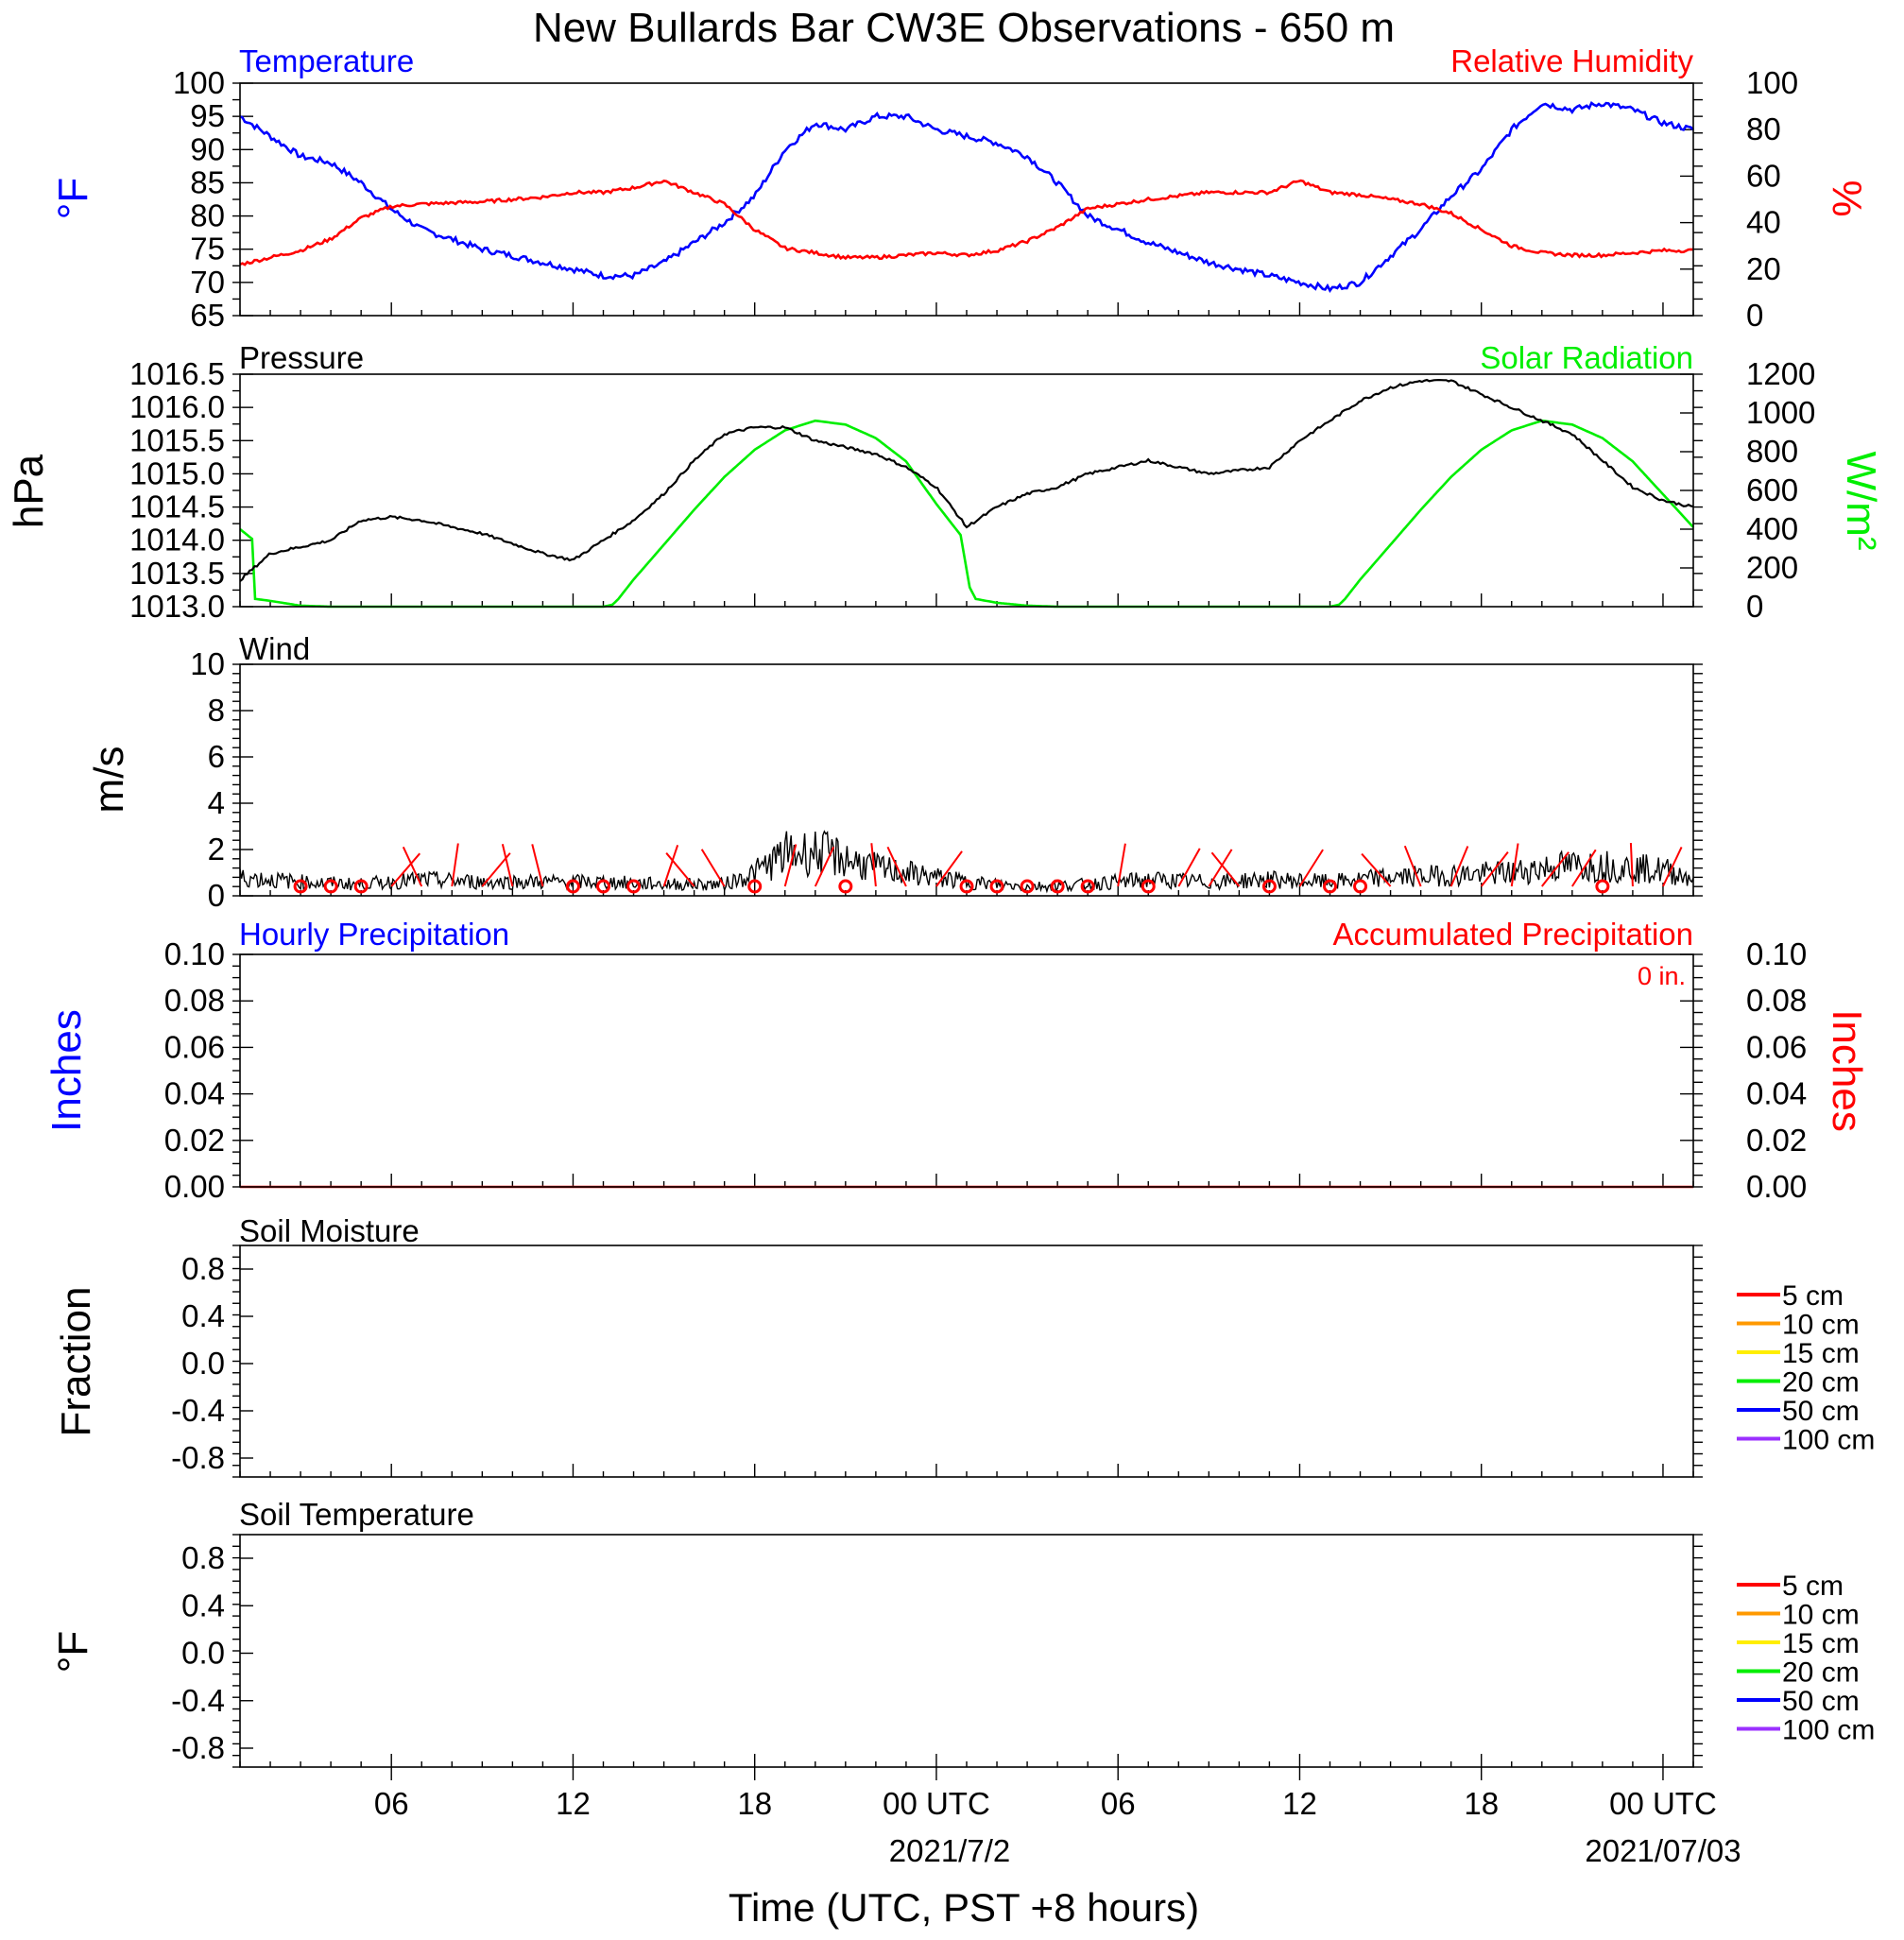  What do you see at coordinates (109, 780) in the screenshot?
I see `wind-ylabel: m/s` at bounding box center [109, 780].